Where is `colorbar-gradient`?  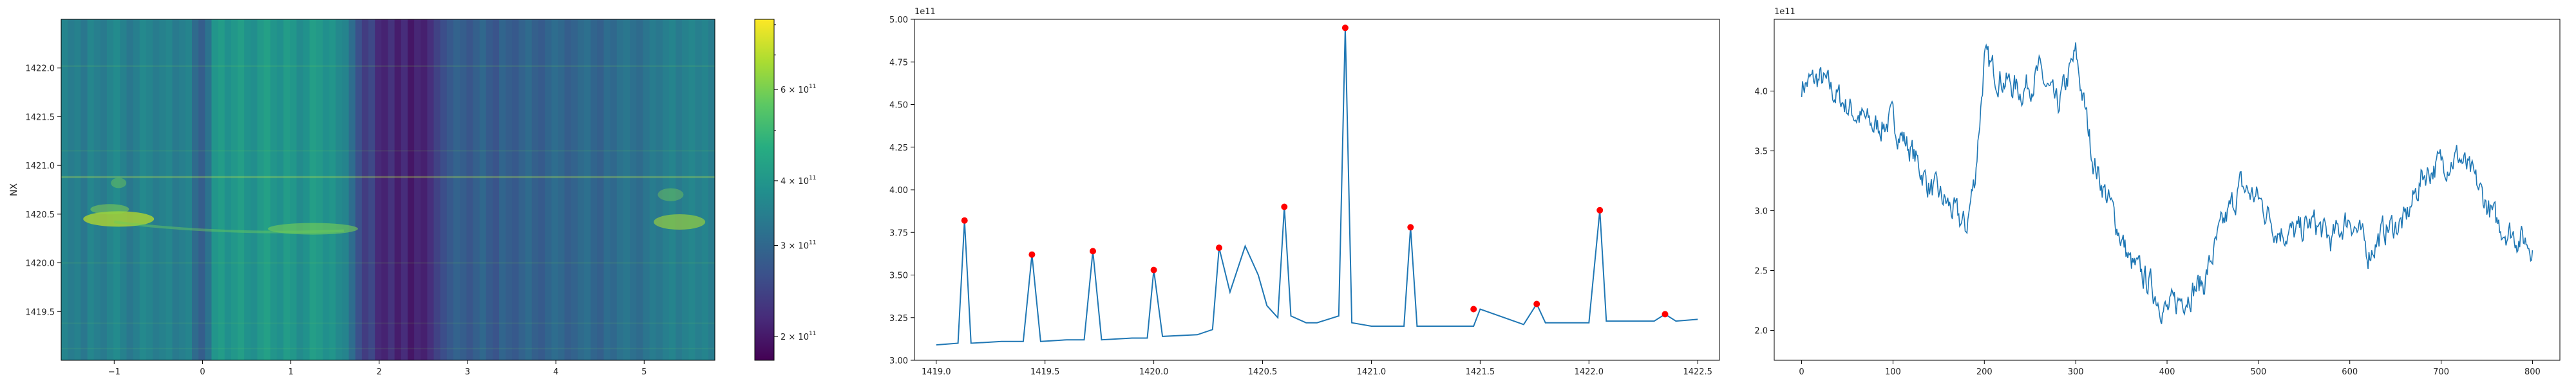
colorbar-gradient is located at coordinates (764, 189).